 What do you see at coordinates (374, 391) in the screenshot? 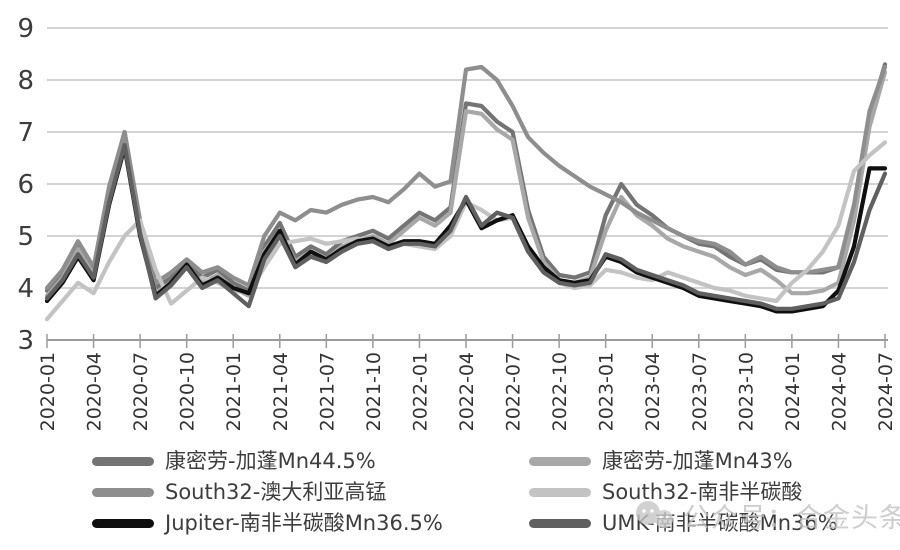
I see `x-axis-tick-label: 2021-10` at bounding box center [374, 391].